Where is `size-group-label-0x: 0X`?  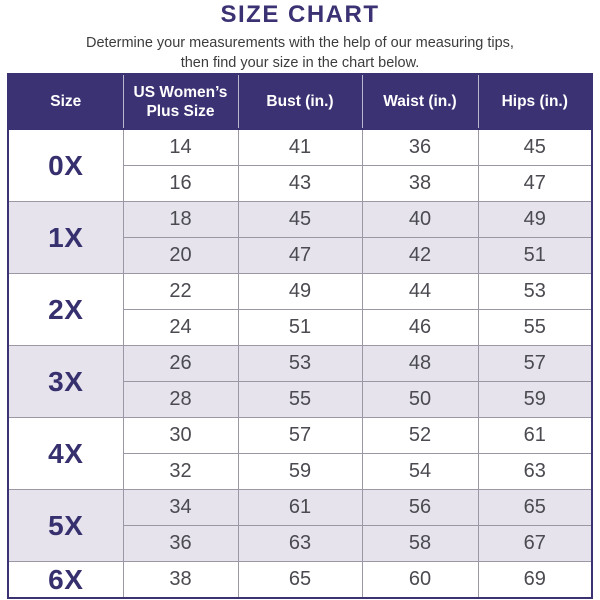
size-group-label-0x: 0X is located at coordinates (65, 165).